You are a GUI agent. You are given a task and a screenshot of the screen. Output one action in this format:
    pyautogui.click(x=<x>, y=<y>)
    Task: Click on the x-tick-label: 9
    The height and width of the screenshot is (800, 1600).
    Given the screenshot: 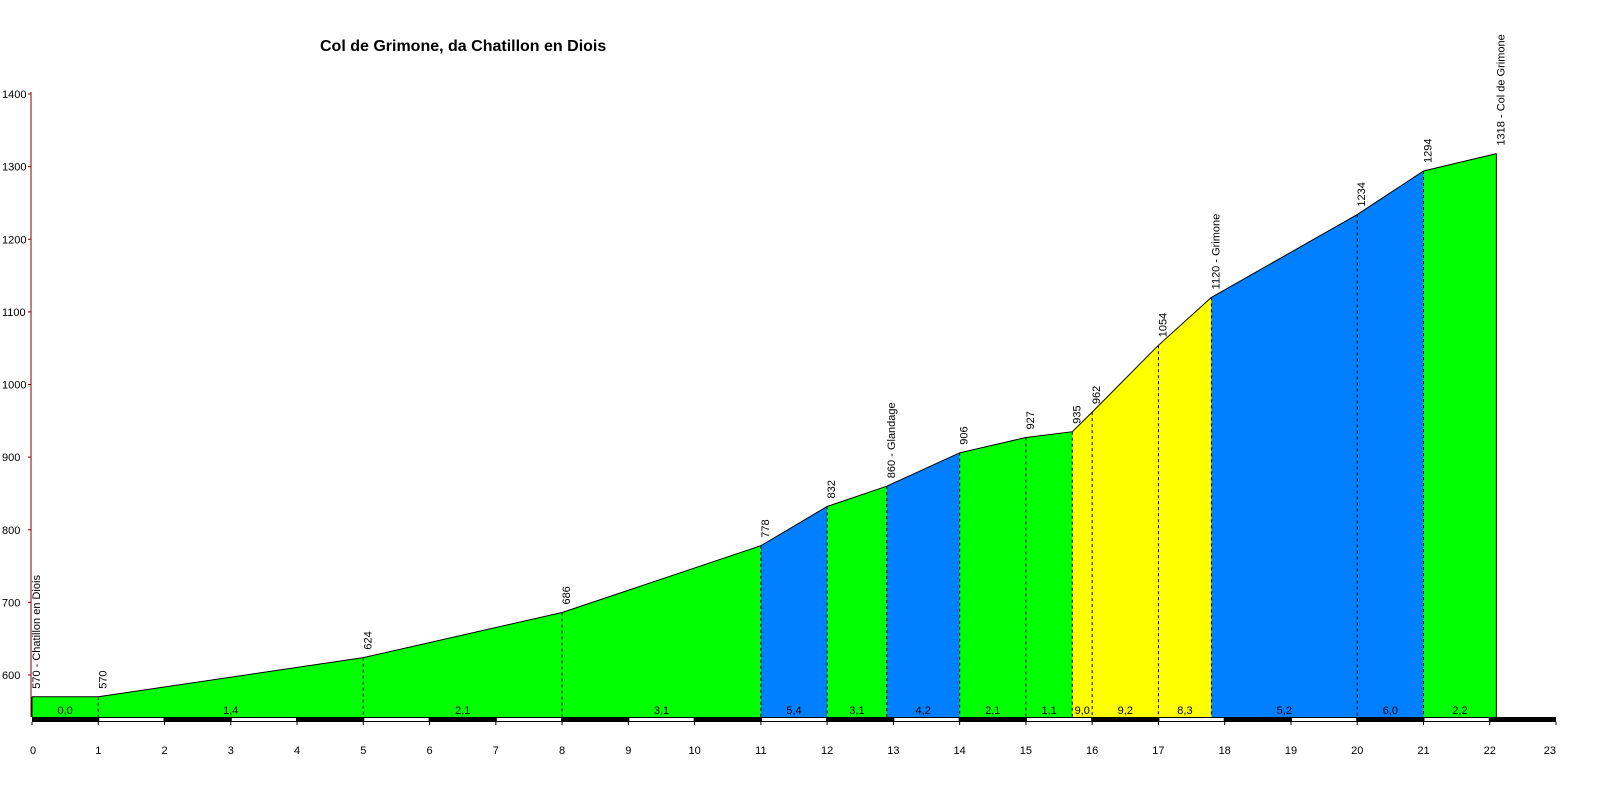 What is the action you would take?
    pyautogui.click(x=628, y=751)
    